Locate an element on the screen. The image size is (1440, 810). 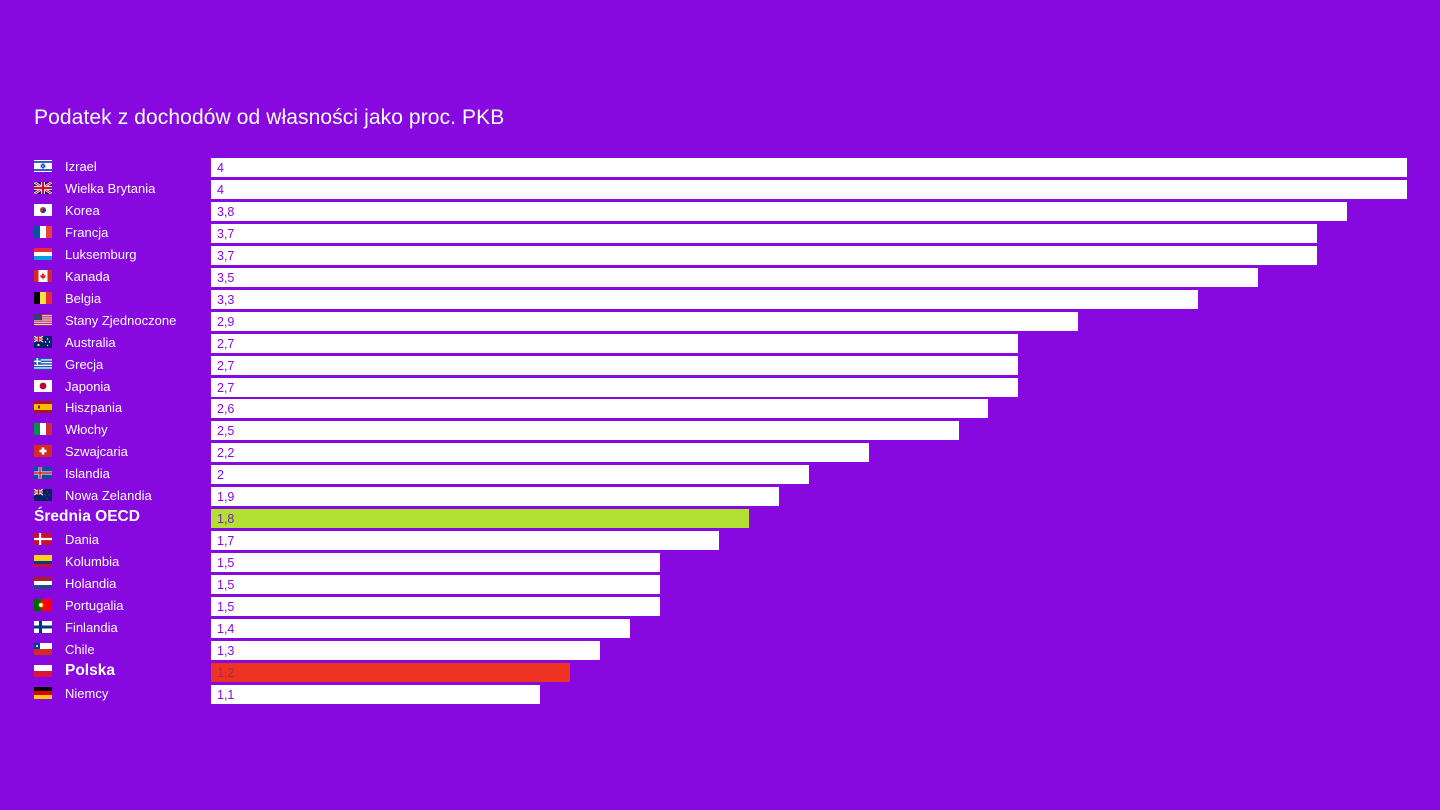
bar-row-wlochy: Włochy 2,5 is located at coordinates (720, 431).